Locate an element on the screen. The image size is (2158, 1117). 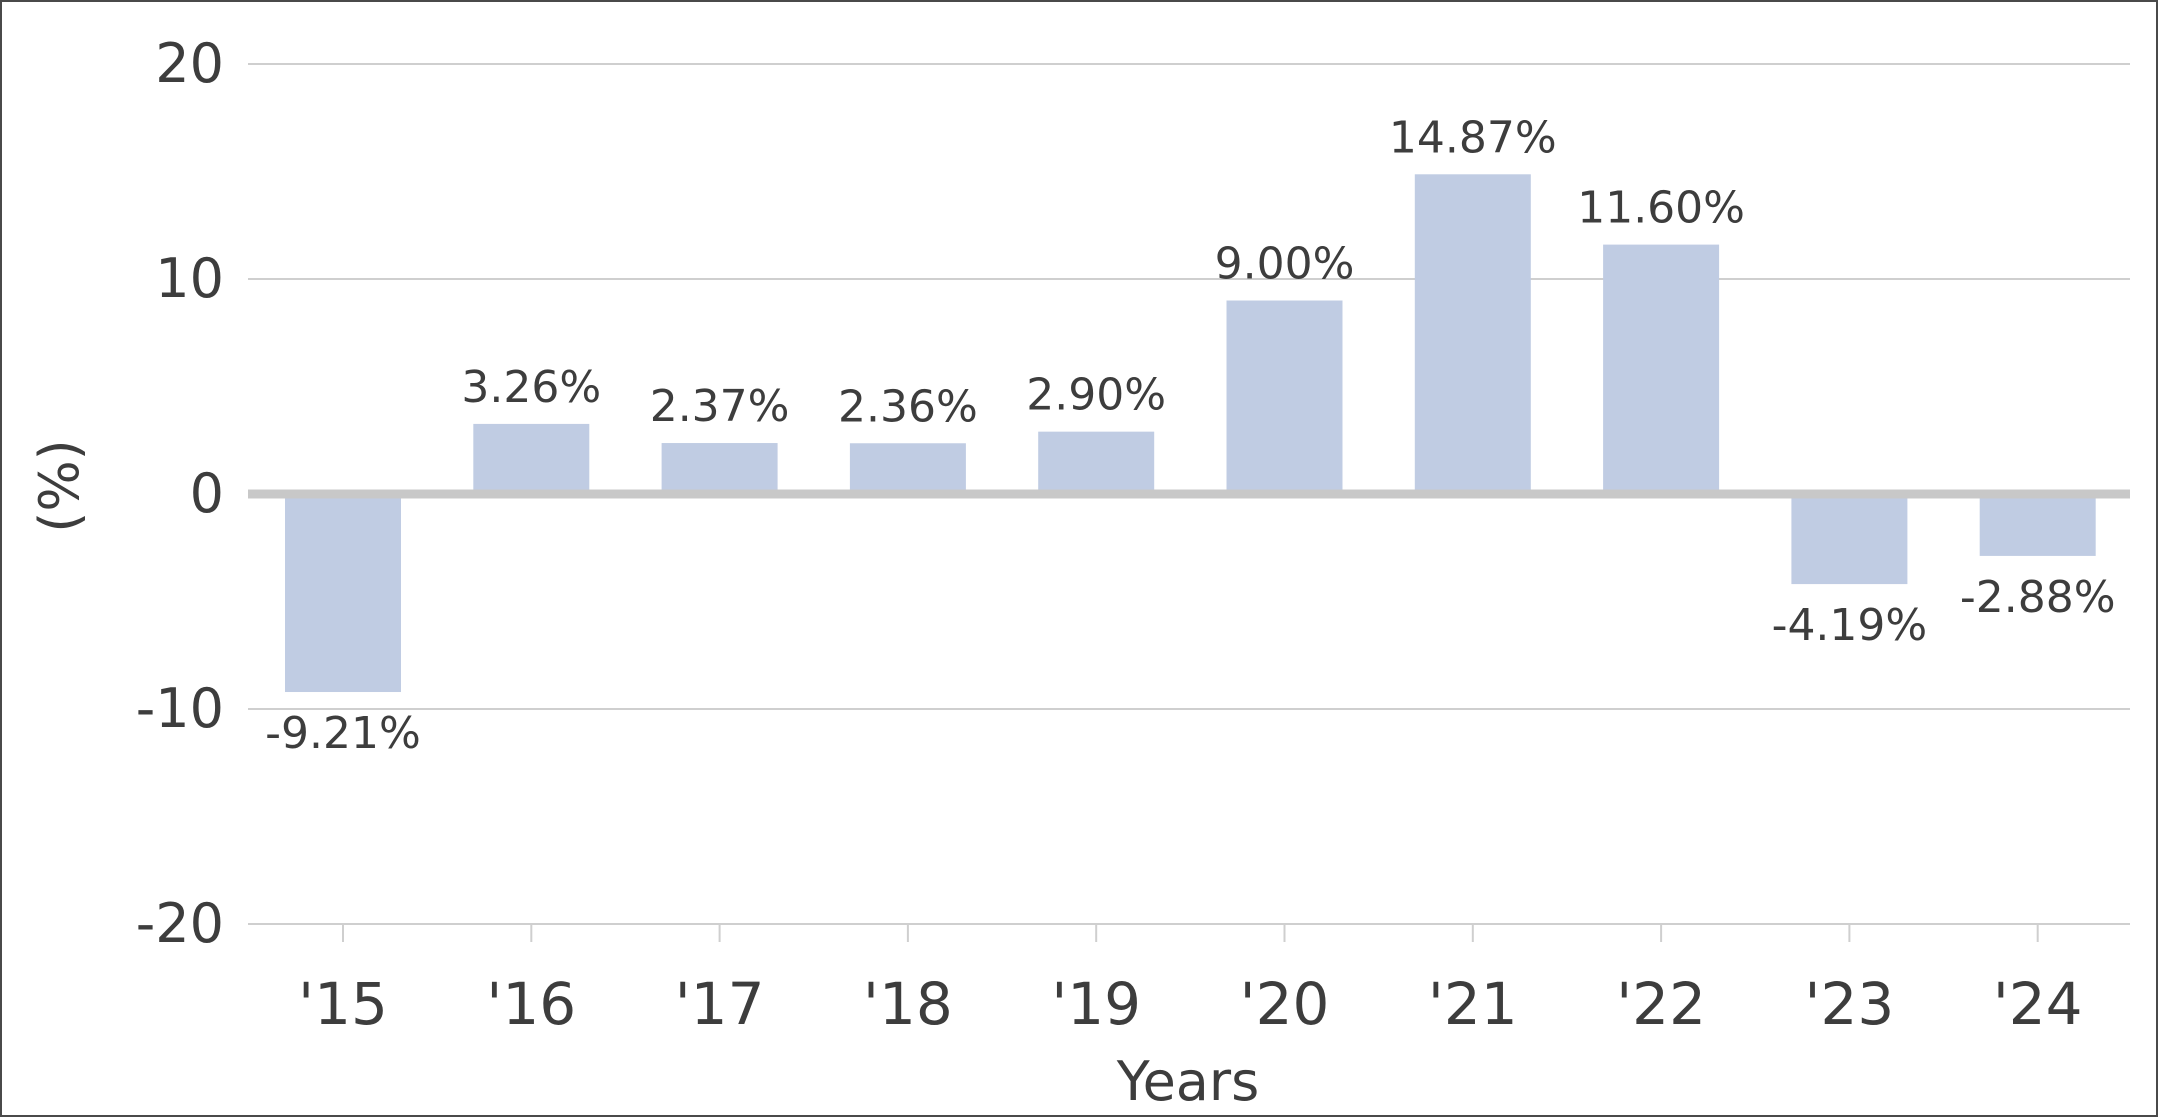
x-tick-label: '18 is located at coordinates (908, 1004).